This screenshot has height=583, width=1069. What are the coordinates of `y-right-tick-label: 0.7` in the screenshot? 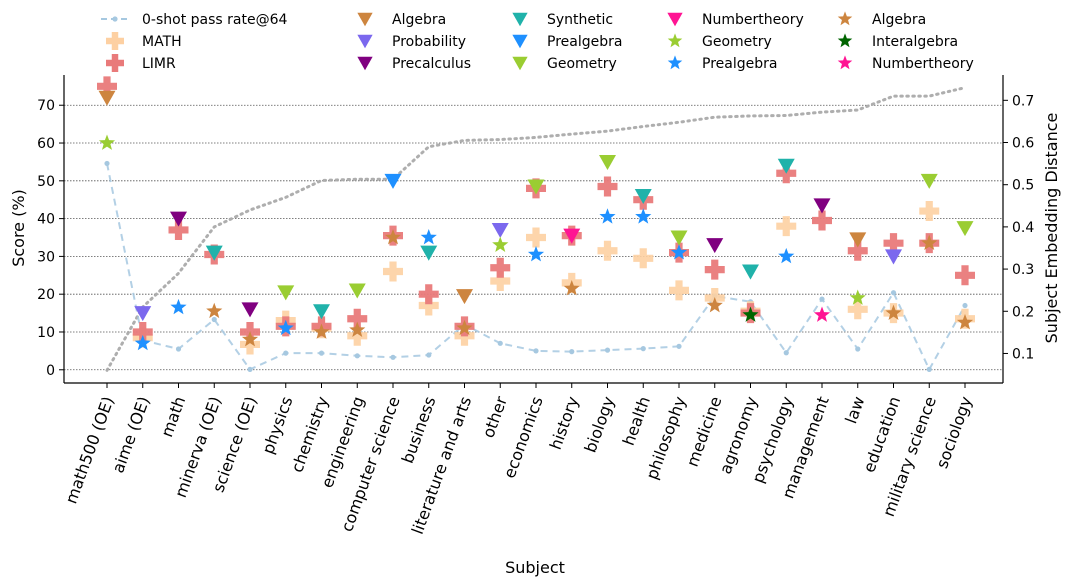 It's located at (1023, 101).